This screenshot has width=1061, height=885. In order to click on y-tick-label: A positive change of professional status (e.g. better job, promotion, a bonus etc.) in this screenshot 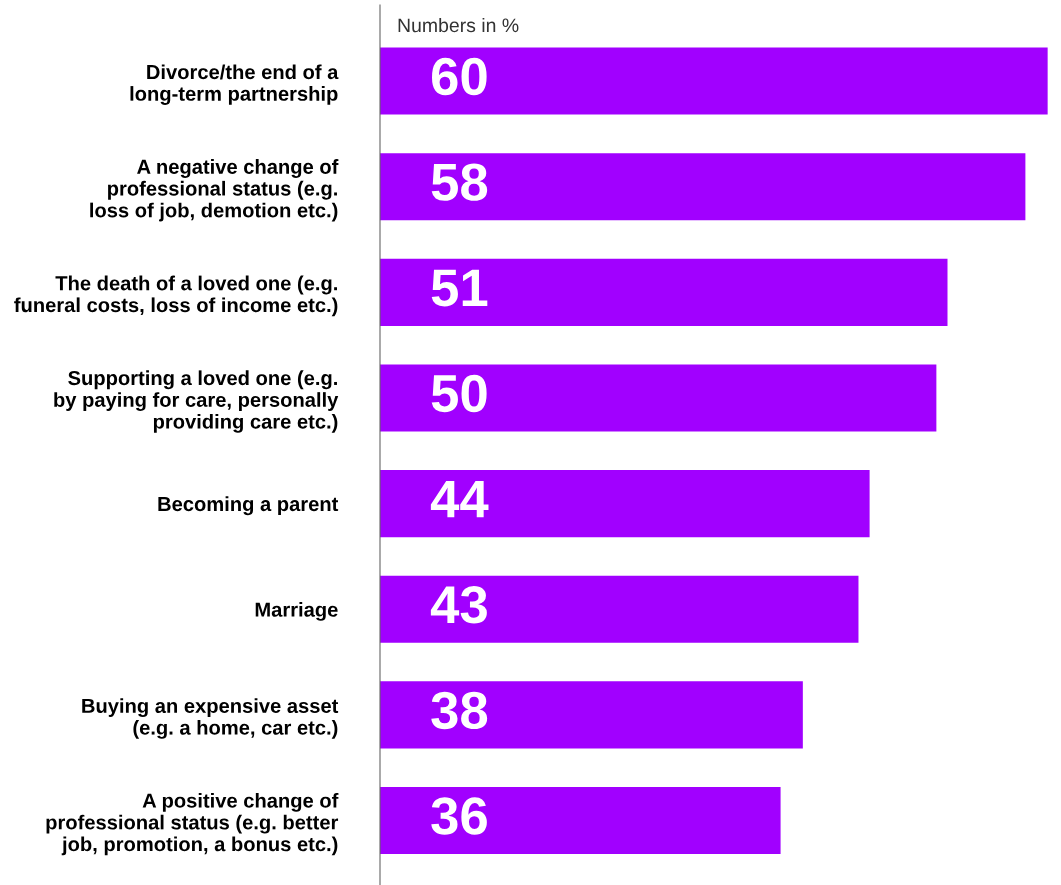, I will do `click(192, 824)`.